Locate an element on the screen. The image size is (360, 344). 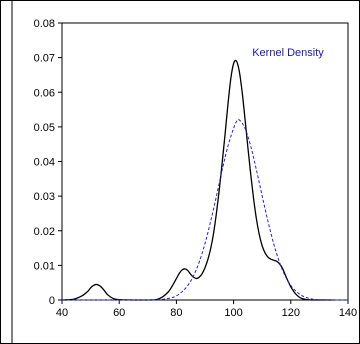
y-tick-label: 0.01 is located at coordinates (44, 266).